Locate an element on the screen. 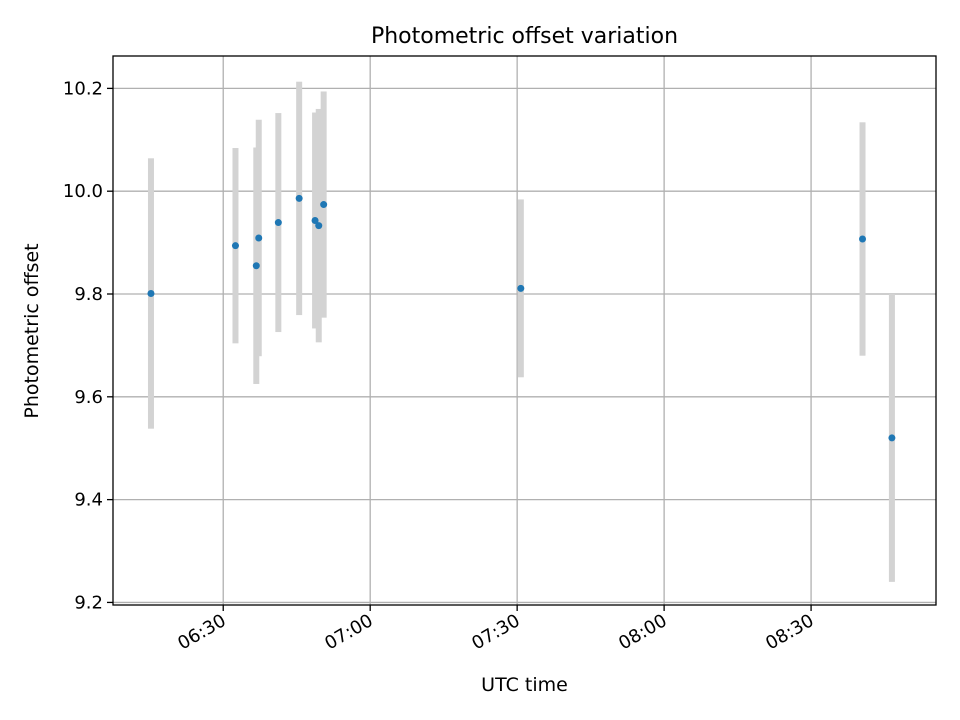 The height and width of the screenshot is (720, 960). y-tick-label: 9.2 is located at coordinates (88, 602).